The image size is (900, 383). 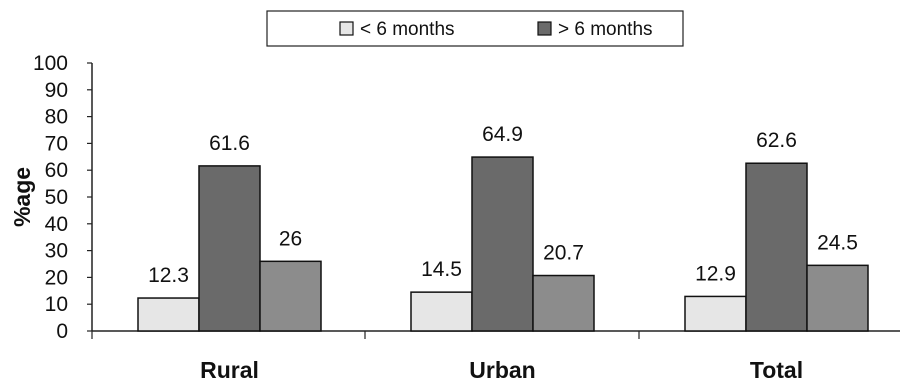 What do you see at coordinates (56, 304) in the screenshot?
I see `y-tick-label: 10` at bounding box center [56, 304].